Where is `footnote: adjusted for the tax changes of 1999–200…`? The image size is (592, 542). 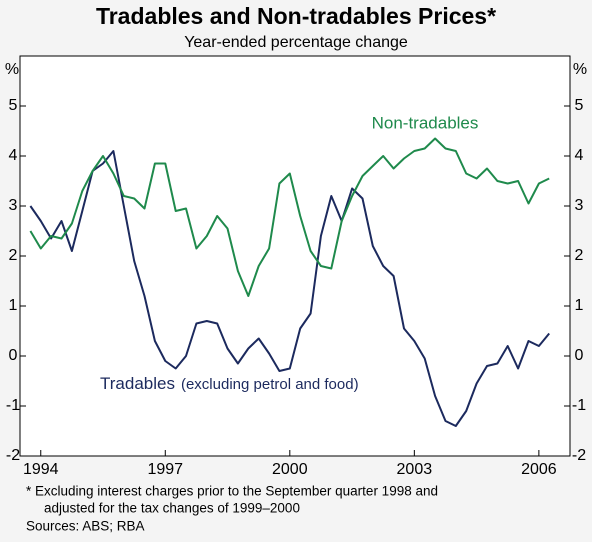
footnote: adjusted for the tax changes of 1999–200… is located at coordinates (172, 508).